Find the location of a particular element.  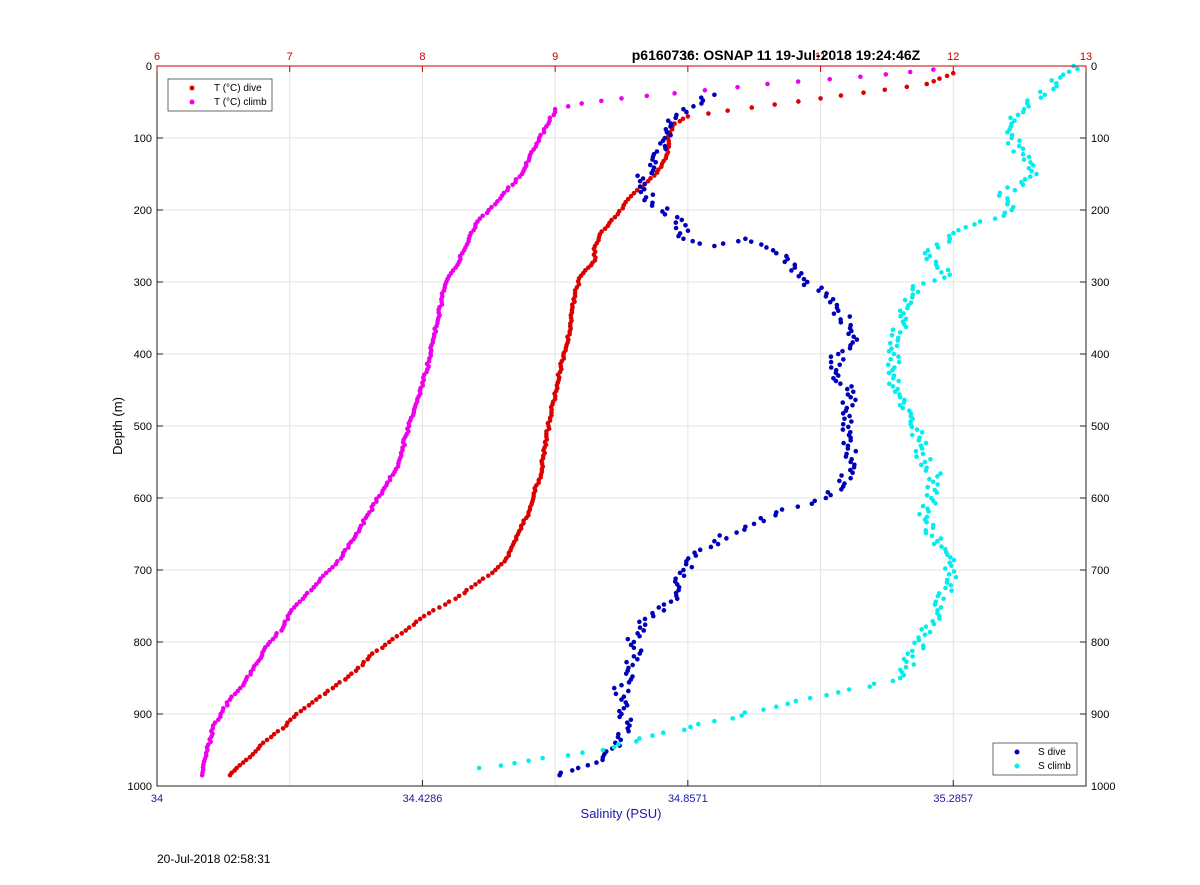

x-top-tick-label: 11 is located at coordinates (820, 57).